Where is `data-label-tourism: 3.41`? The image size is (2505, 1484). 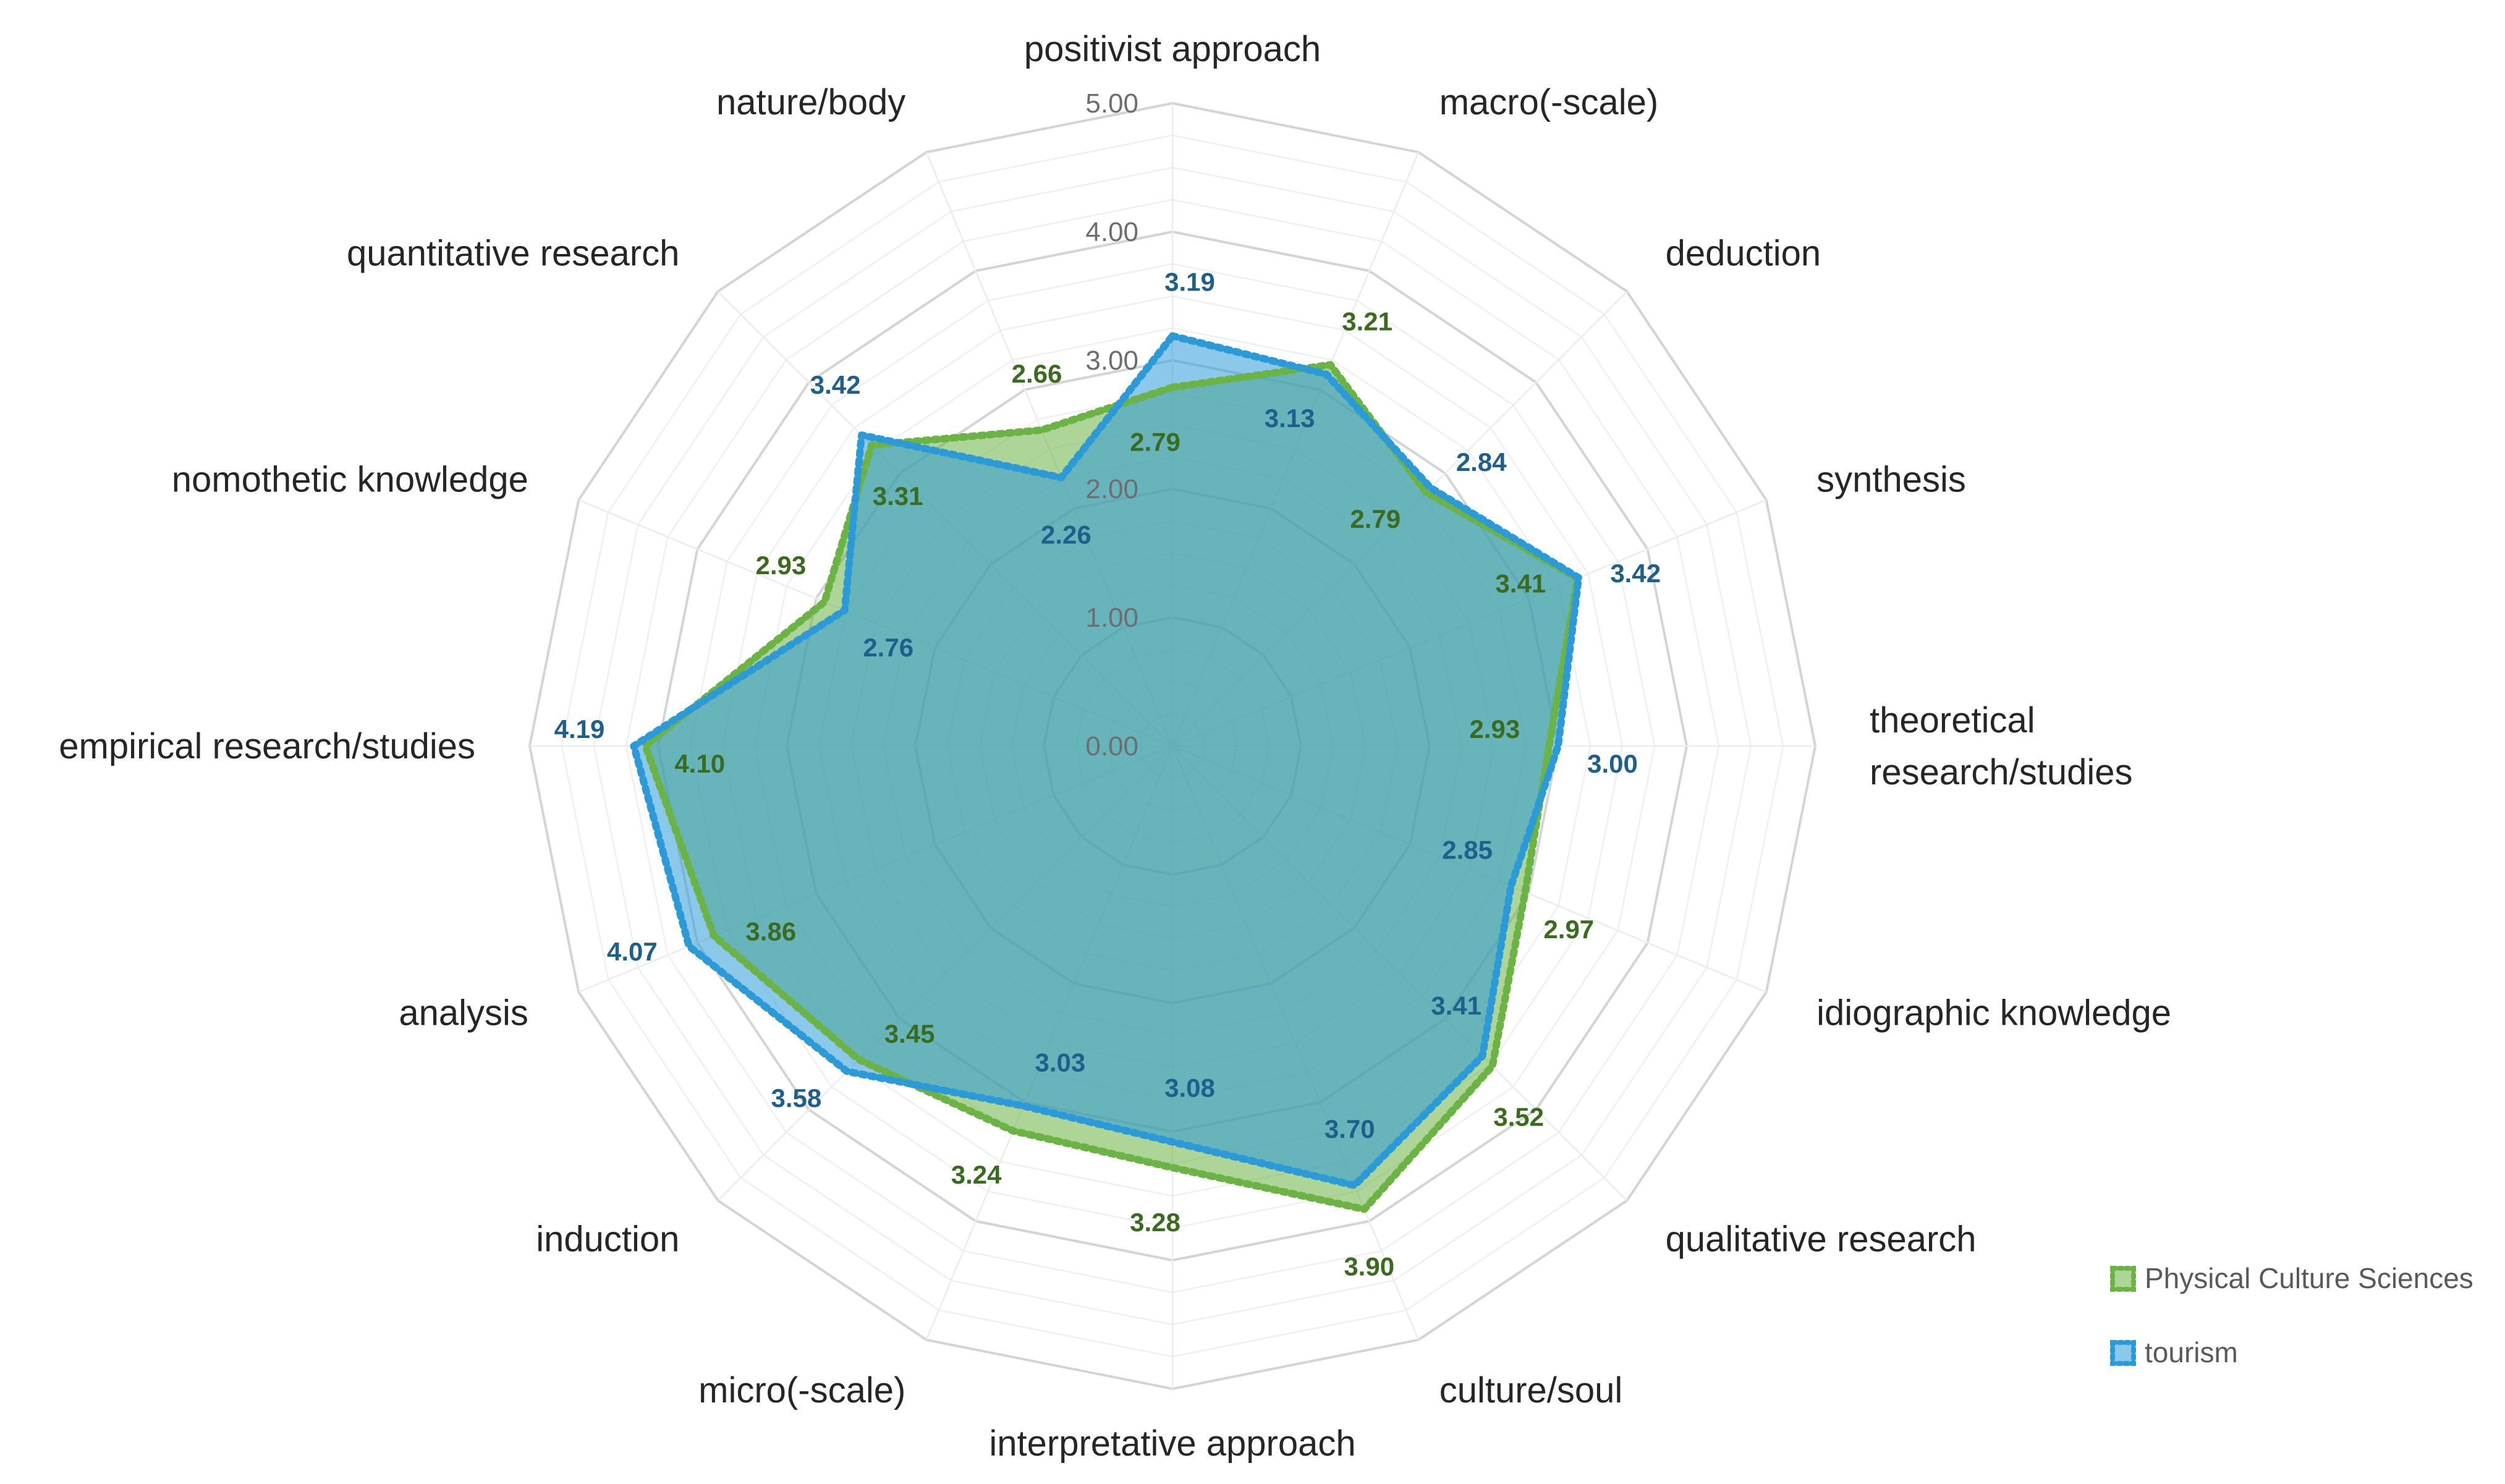 data-label-tourism: 3.41 is located at coordinates (1456, 1006).